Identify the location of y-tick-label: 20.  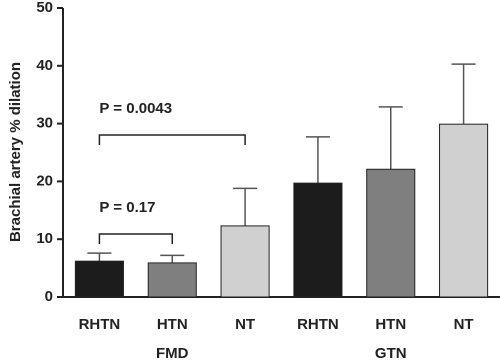
(44, 180).